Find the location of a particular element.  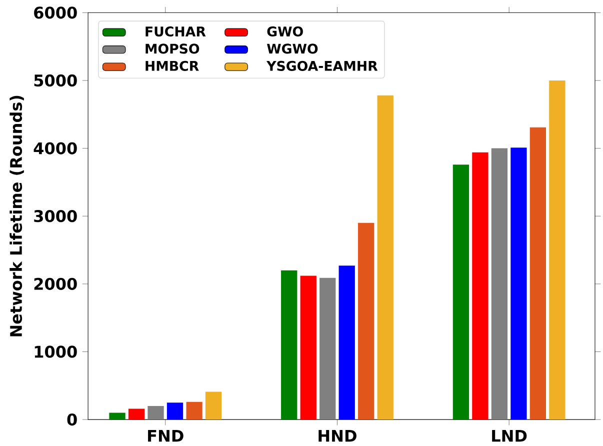

y-tick-label: 4000 is located at coordinates (55, 148).